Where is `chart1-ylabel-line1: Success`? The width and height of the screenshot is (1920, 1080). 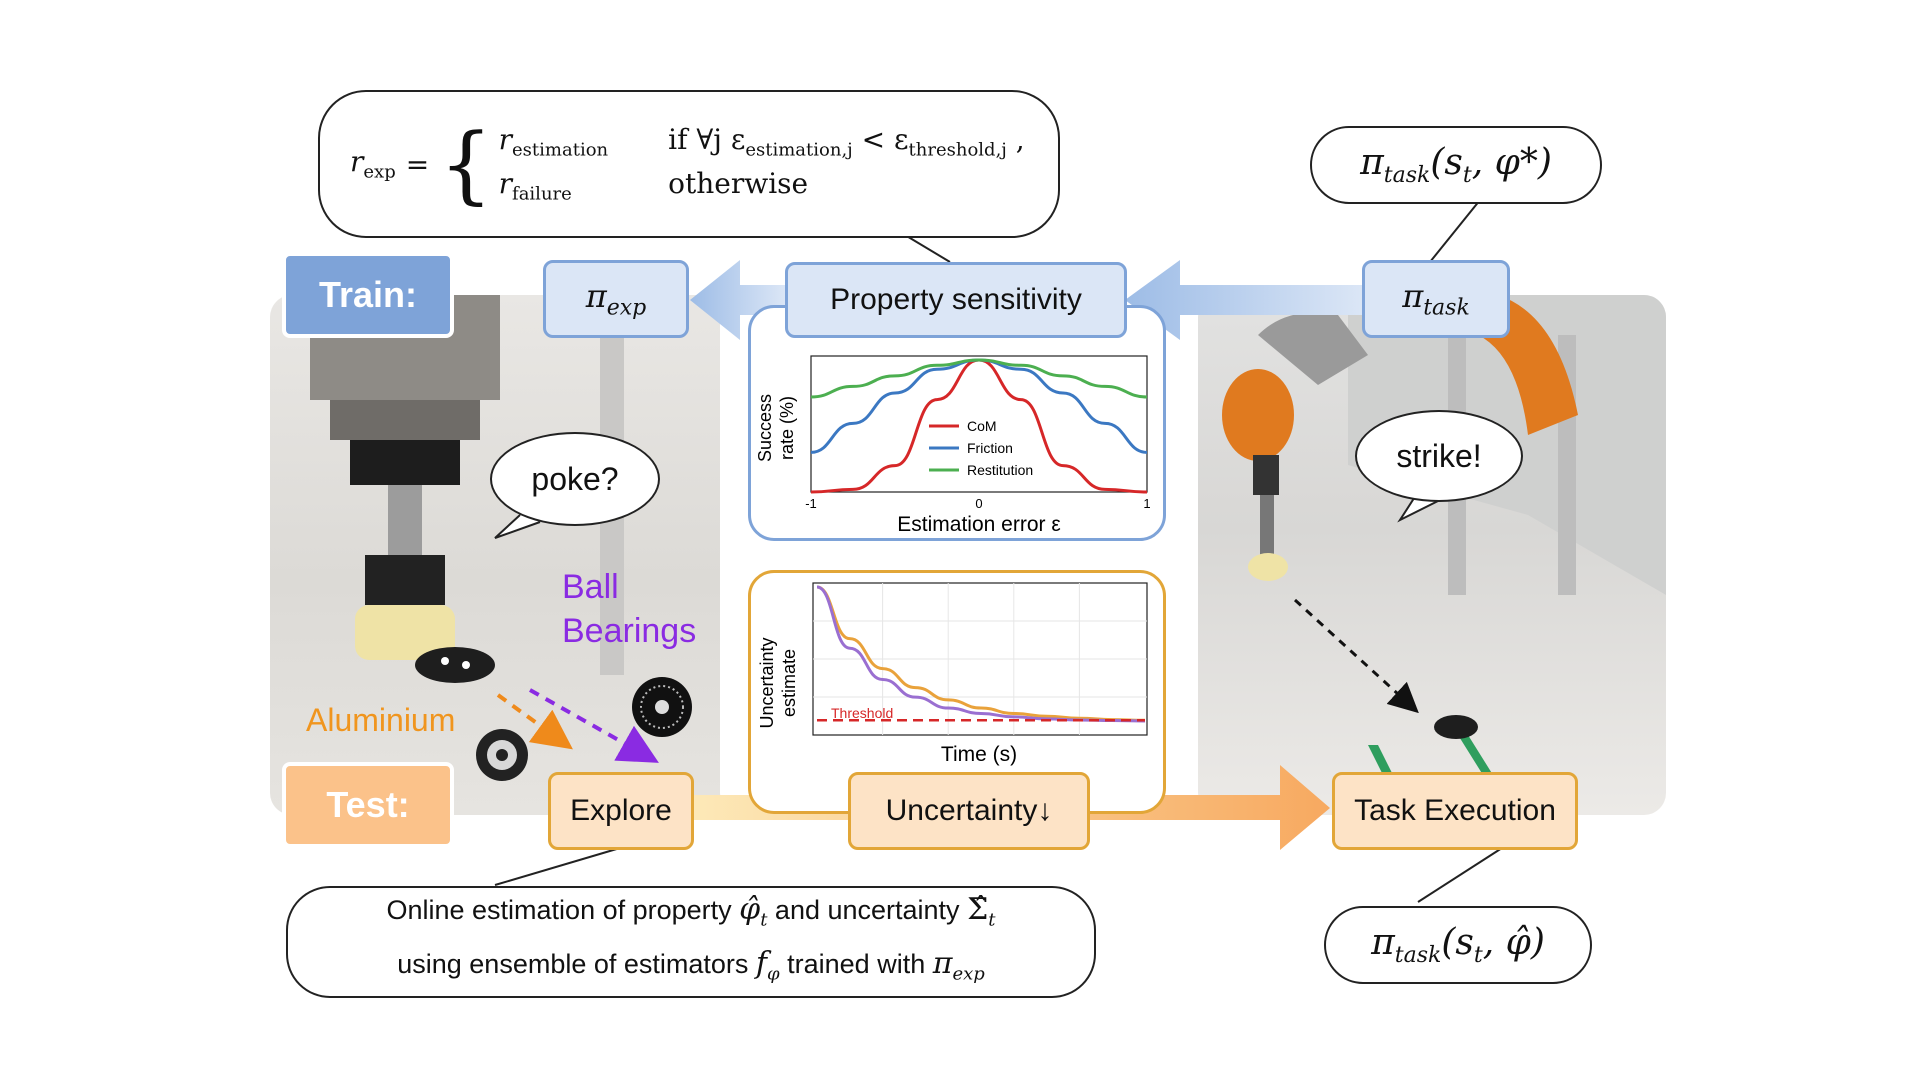 chart1-ylabel-line1: Success is located at coordinates (765, 428).